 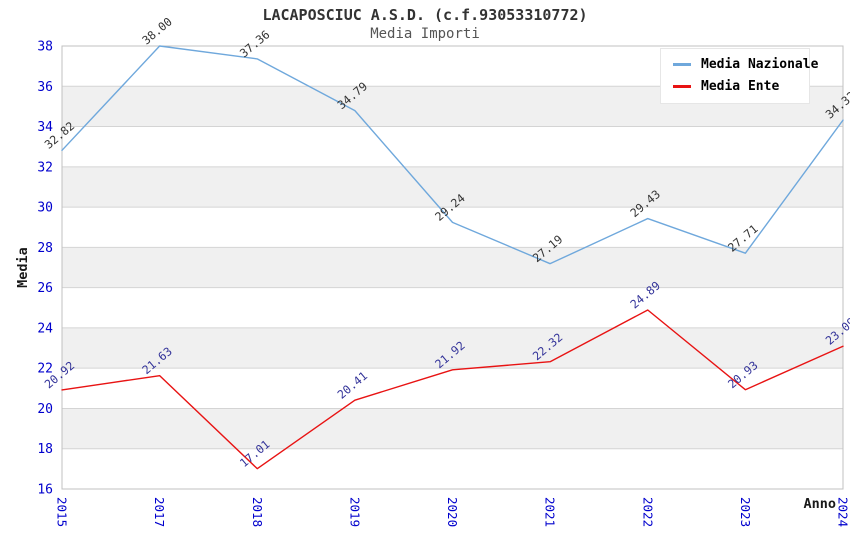 What do you see at coordinates (647, 512) in the screenshot?
I see `x-tick-label: 2022` at bounding box center [647, 512].